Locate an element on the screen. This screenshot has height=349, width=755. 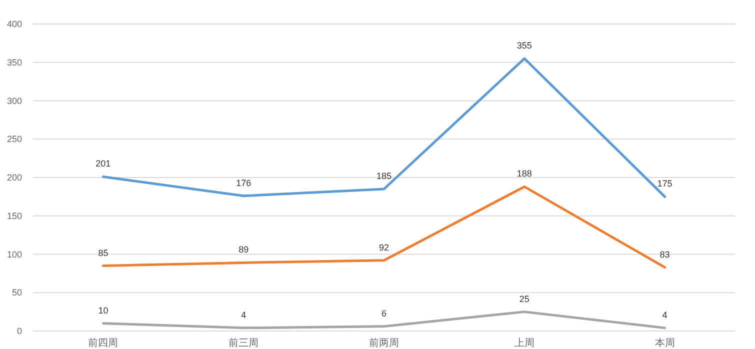
y-tick-label: 50 is located at coordinates (17, 293).